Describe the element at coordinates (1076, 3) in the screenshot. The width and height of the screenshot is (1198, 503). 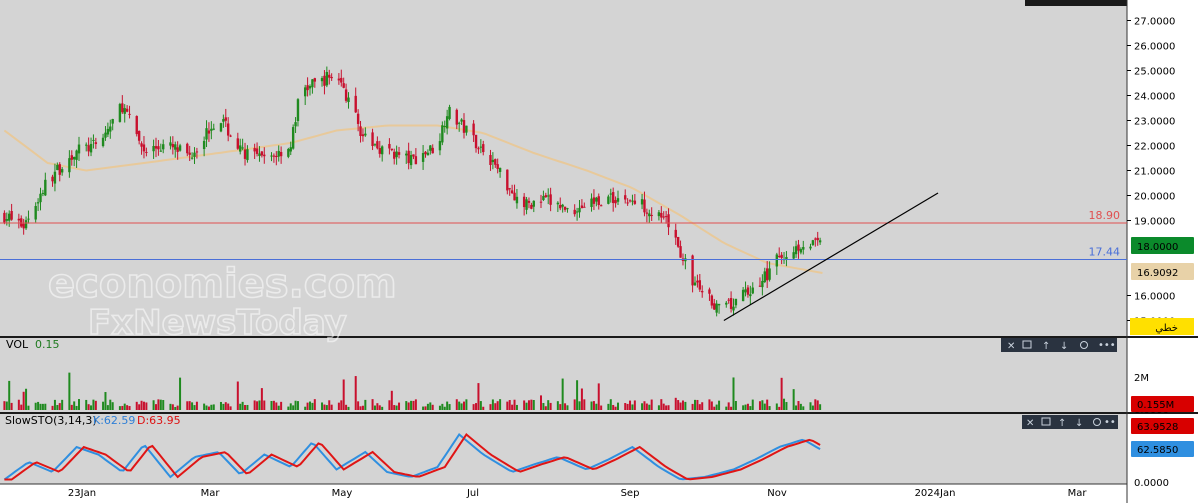
I see `top-strip` at that location.